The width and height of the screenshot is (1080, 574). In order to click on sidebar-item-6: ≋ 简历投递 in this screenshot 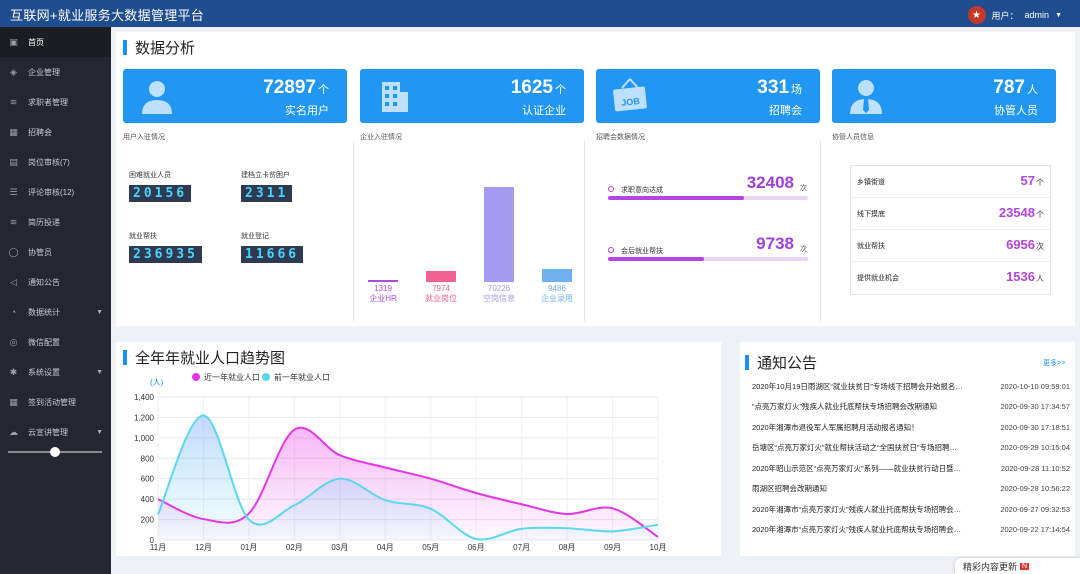, I will do `click(55, 222)`.